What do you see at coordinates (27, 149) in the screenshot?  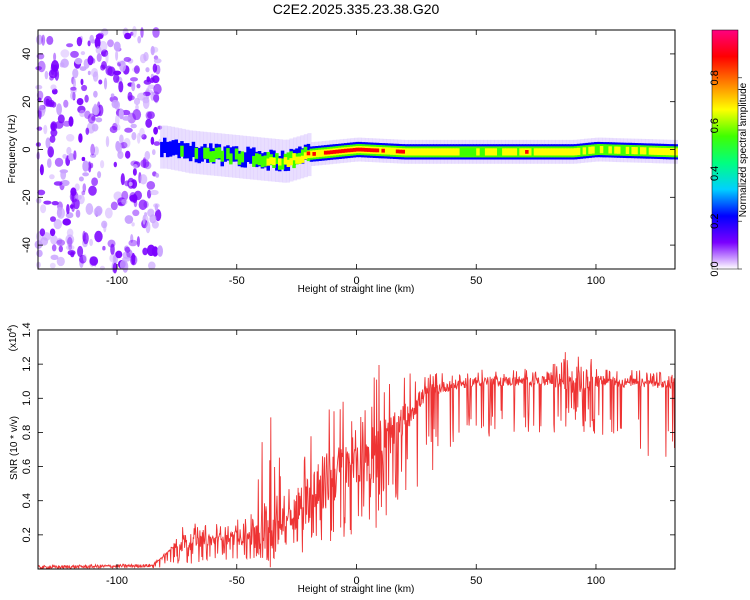 I see `spectrogram-y-tick-label: 0` at bounding box center [27, 149].